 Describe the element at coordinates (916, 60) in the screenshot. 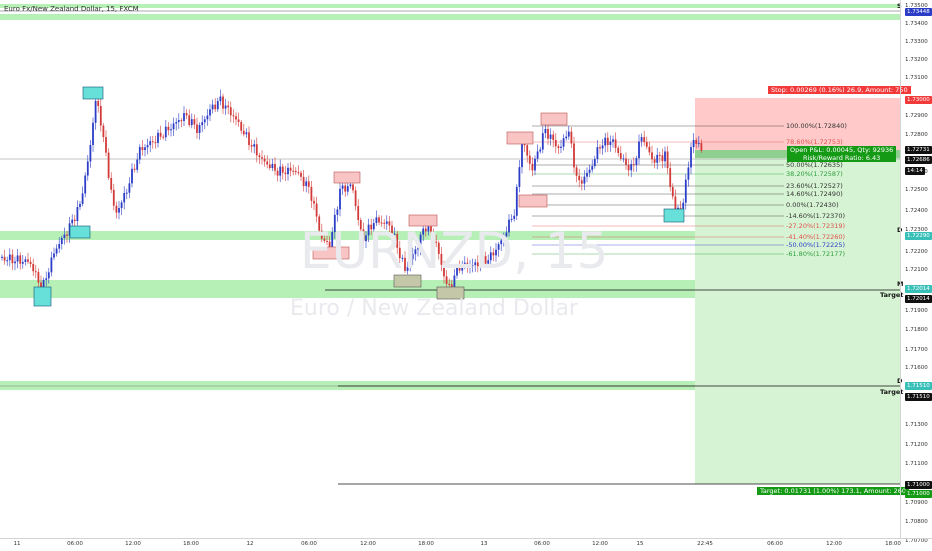

I see `price-tick: 1.73200` at that location.